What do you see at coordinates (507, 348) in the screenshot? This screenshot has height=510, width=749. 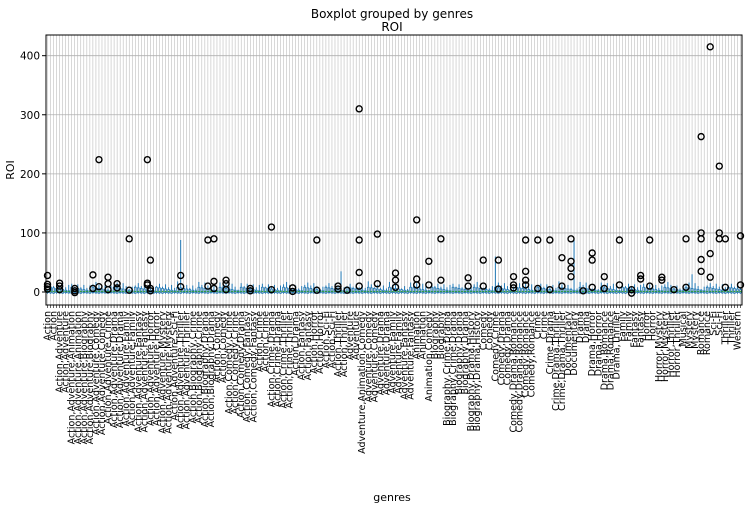 I see `x-tick-label: Comedy,Drama` at bounding box center [507, 348].